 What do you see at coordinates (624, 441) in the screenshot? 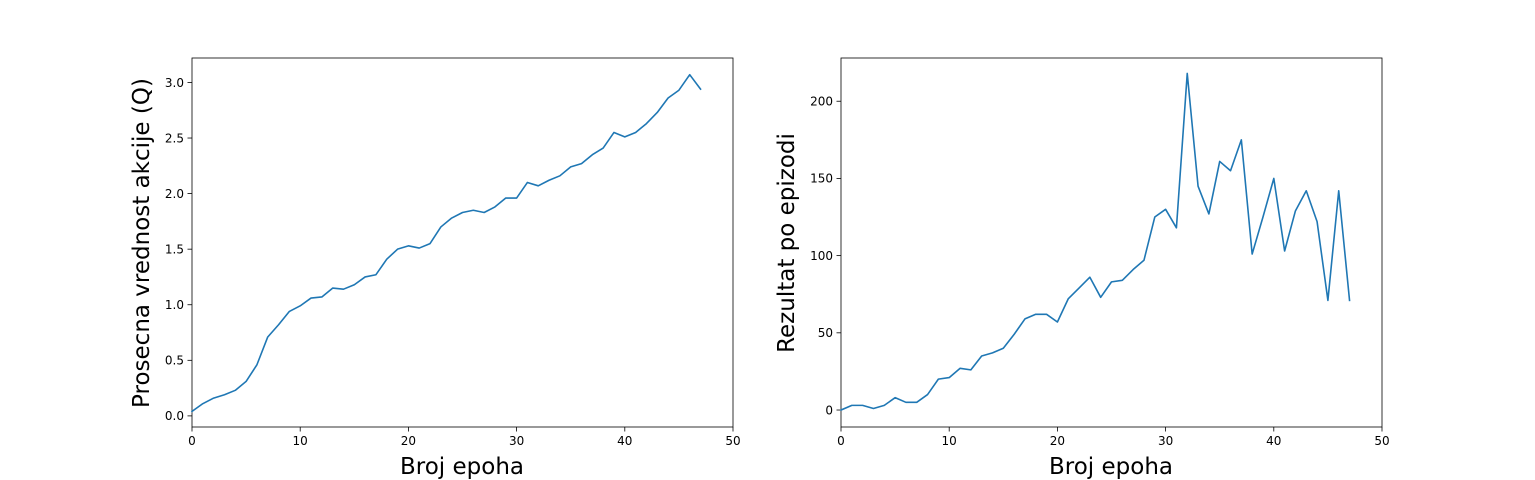
I see `chart-left-xtick-label: 40` at bounding box center [624, 441].